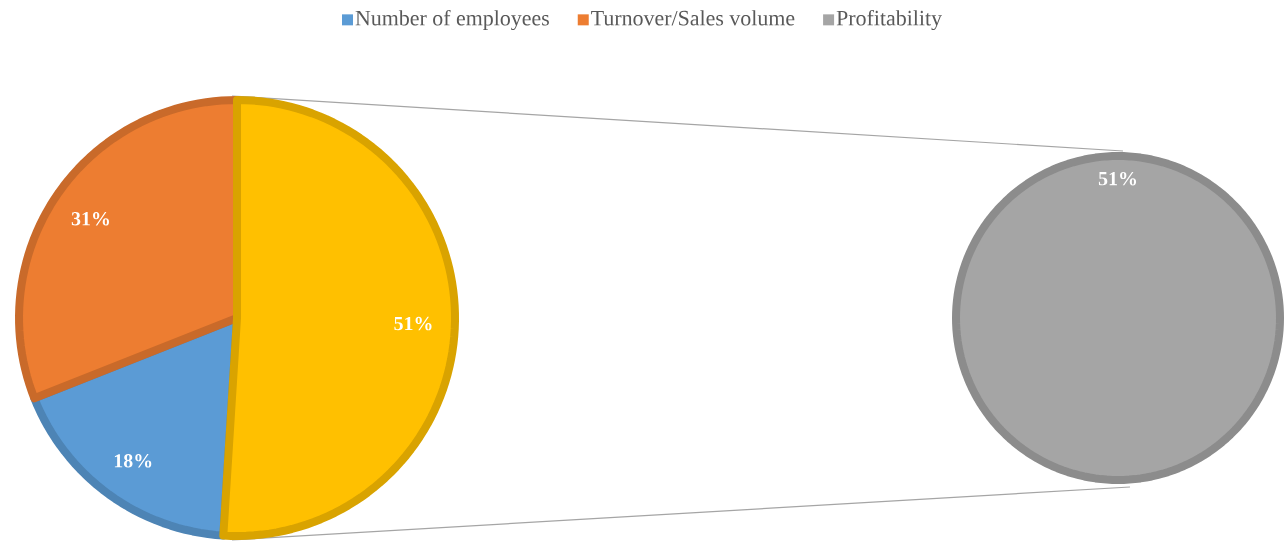 This screenshot has width=1284, height=541. Describe the element at coordinates (452, 20) in the screenshot. I see `legend-label: Number of employees` at that location.